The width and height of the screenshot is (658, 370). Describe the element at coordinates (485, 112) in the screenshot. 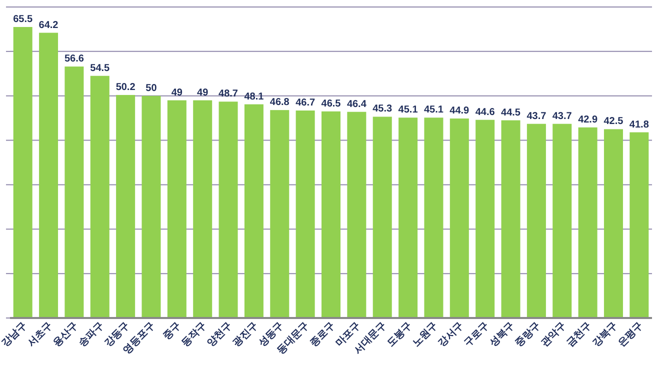

I see `data-label: 44.6` at that location.